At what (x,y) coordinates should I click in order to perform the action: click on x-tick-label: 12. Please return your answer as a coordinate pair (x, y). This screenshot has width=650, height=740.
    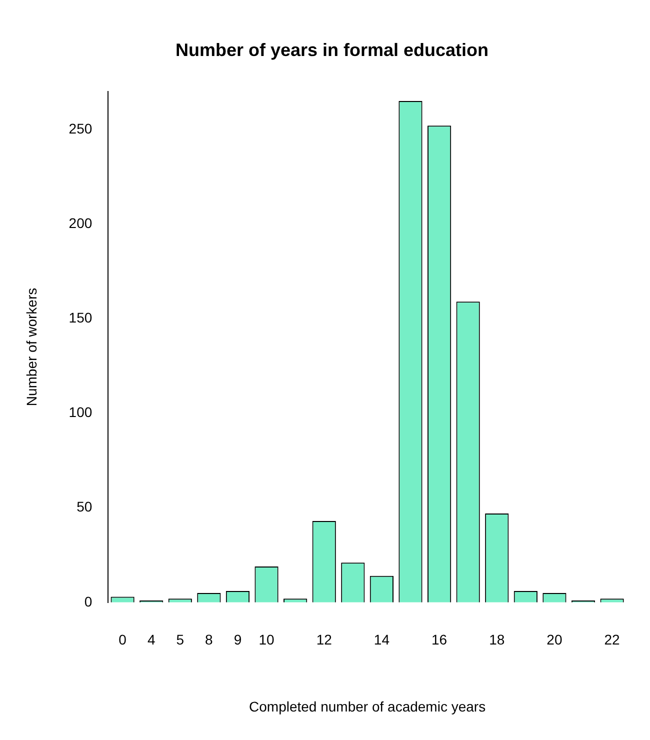
    Looking at the image, I should click on (324, 640).